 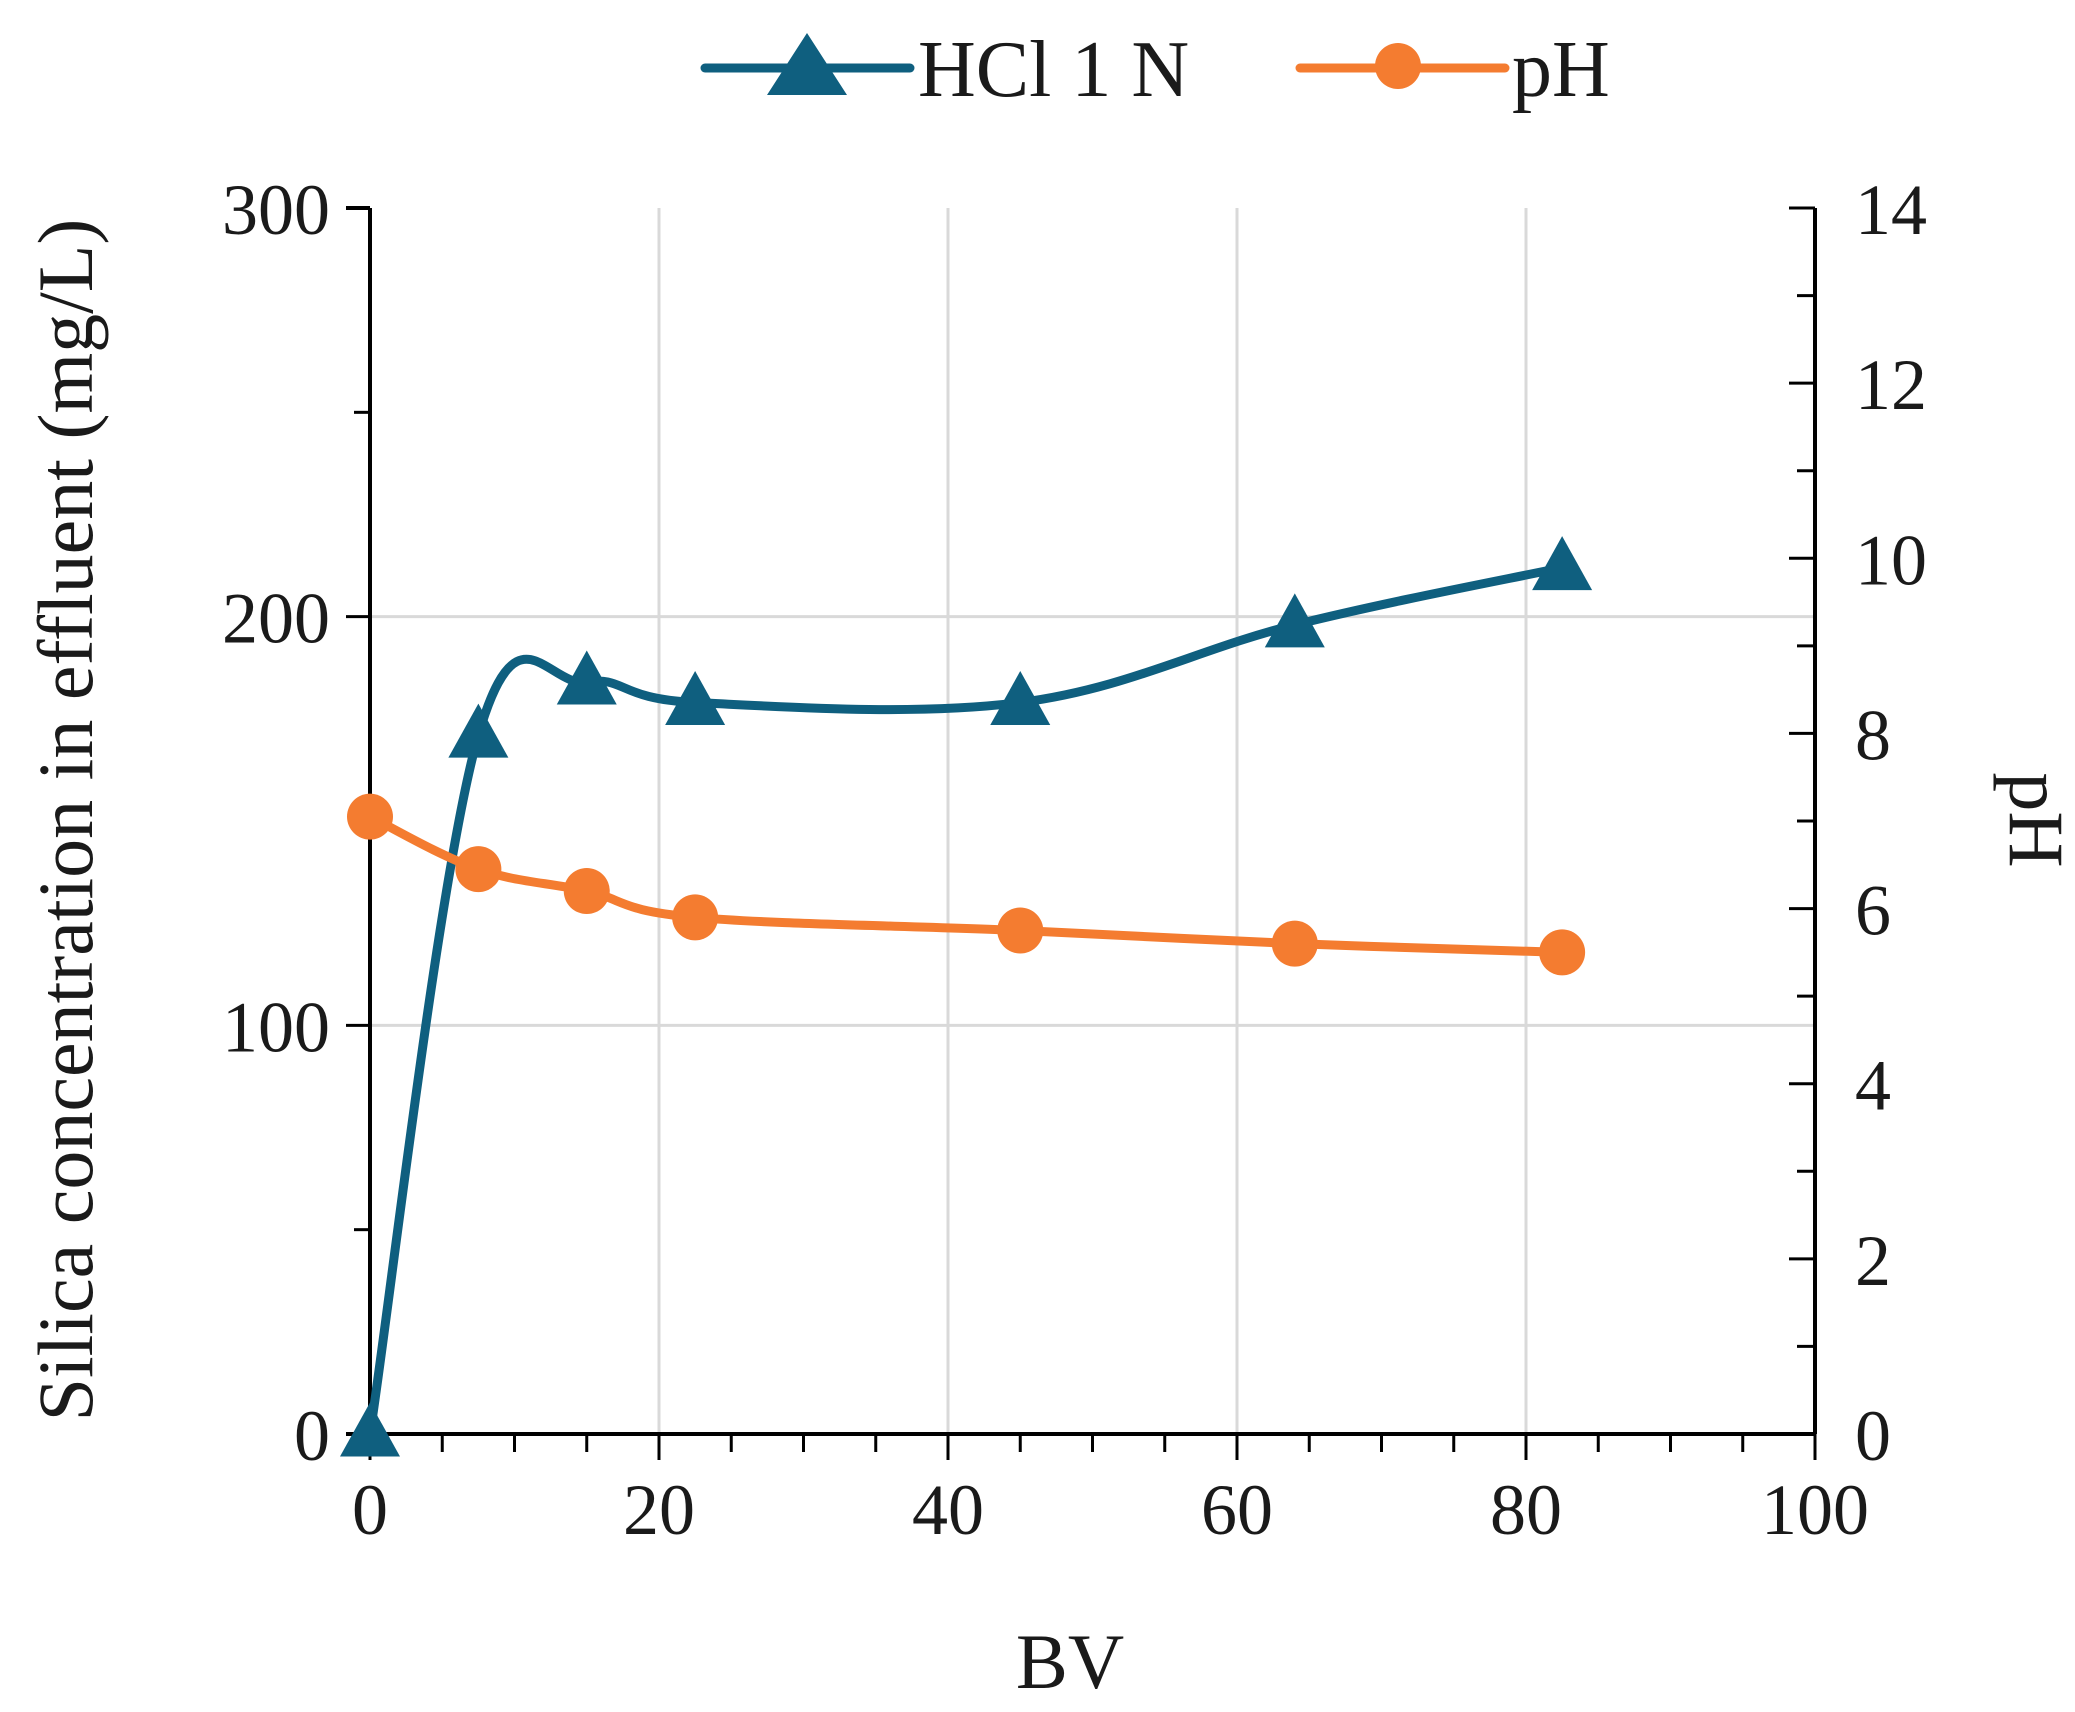 What do you see at coordinates (1561, 70) in the screenshot?
I see `legend-label-ph: pH` at bounding box center [1561, 70].